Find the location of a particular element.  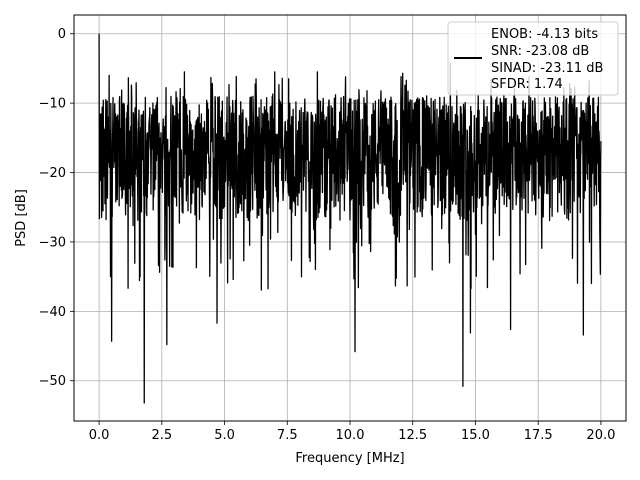

x-tick-label: 5.0 is located at coordinates (224, 435).